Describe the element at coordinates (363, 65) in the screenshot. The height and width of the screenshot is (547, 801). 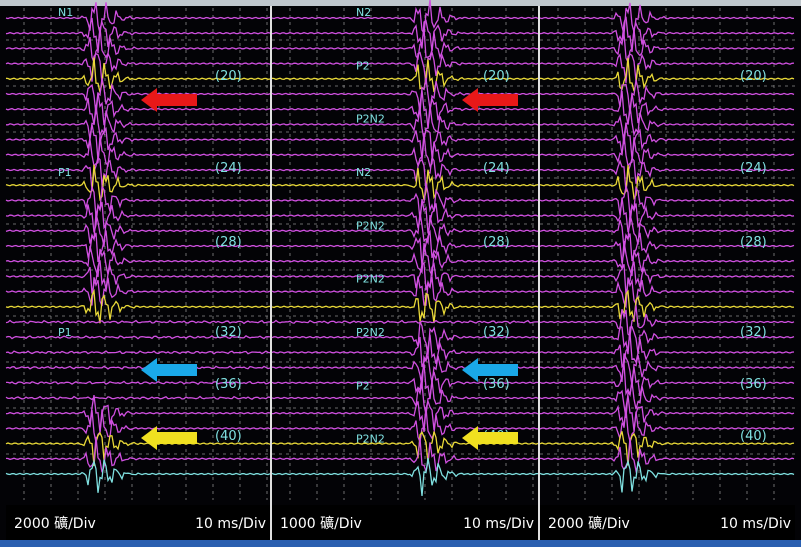
I see `trace-label: P2` at that location.